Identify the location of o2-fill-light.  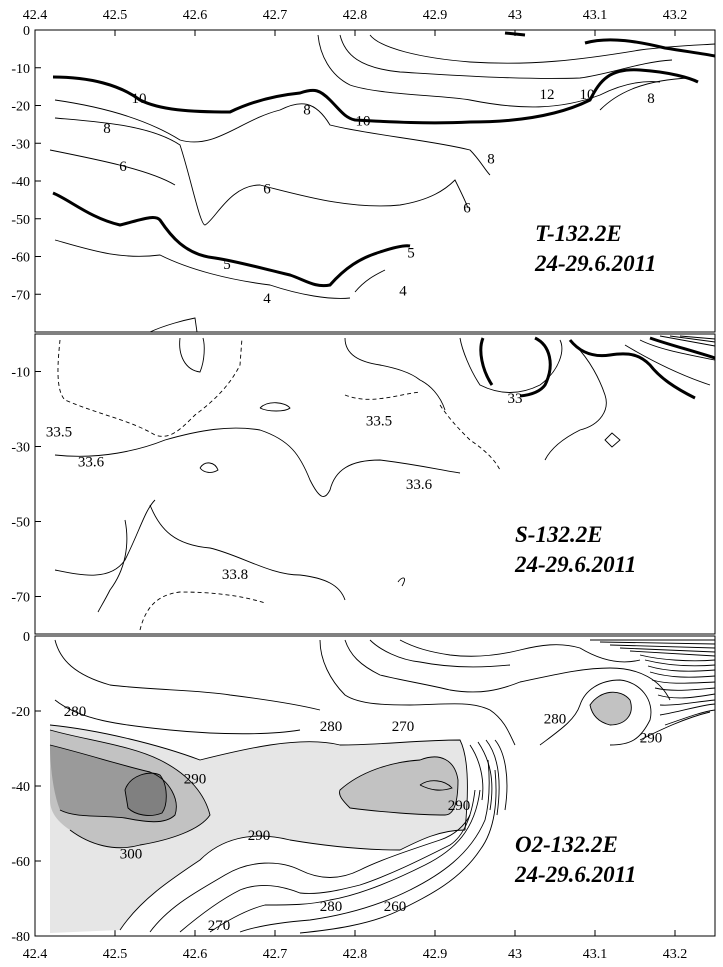
(93, 848).